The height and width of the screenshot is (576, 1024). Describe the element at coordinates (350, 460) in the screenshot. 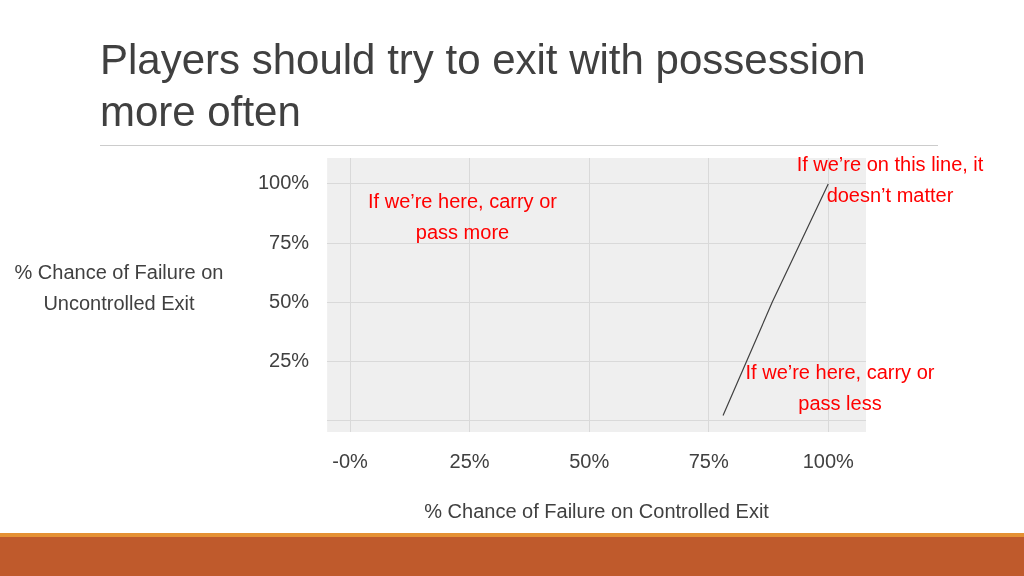

I see `x-tick-label: -0%` at that location.